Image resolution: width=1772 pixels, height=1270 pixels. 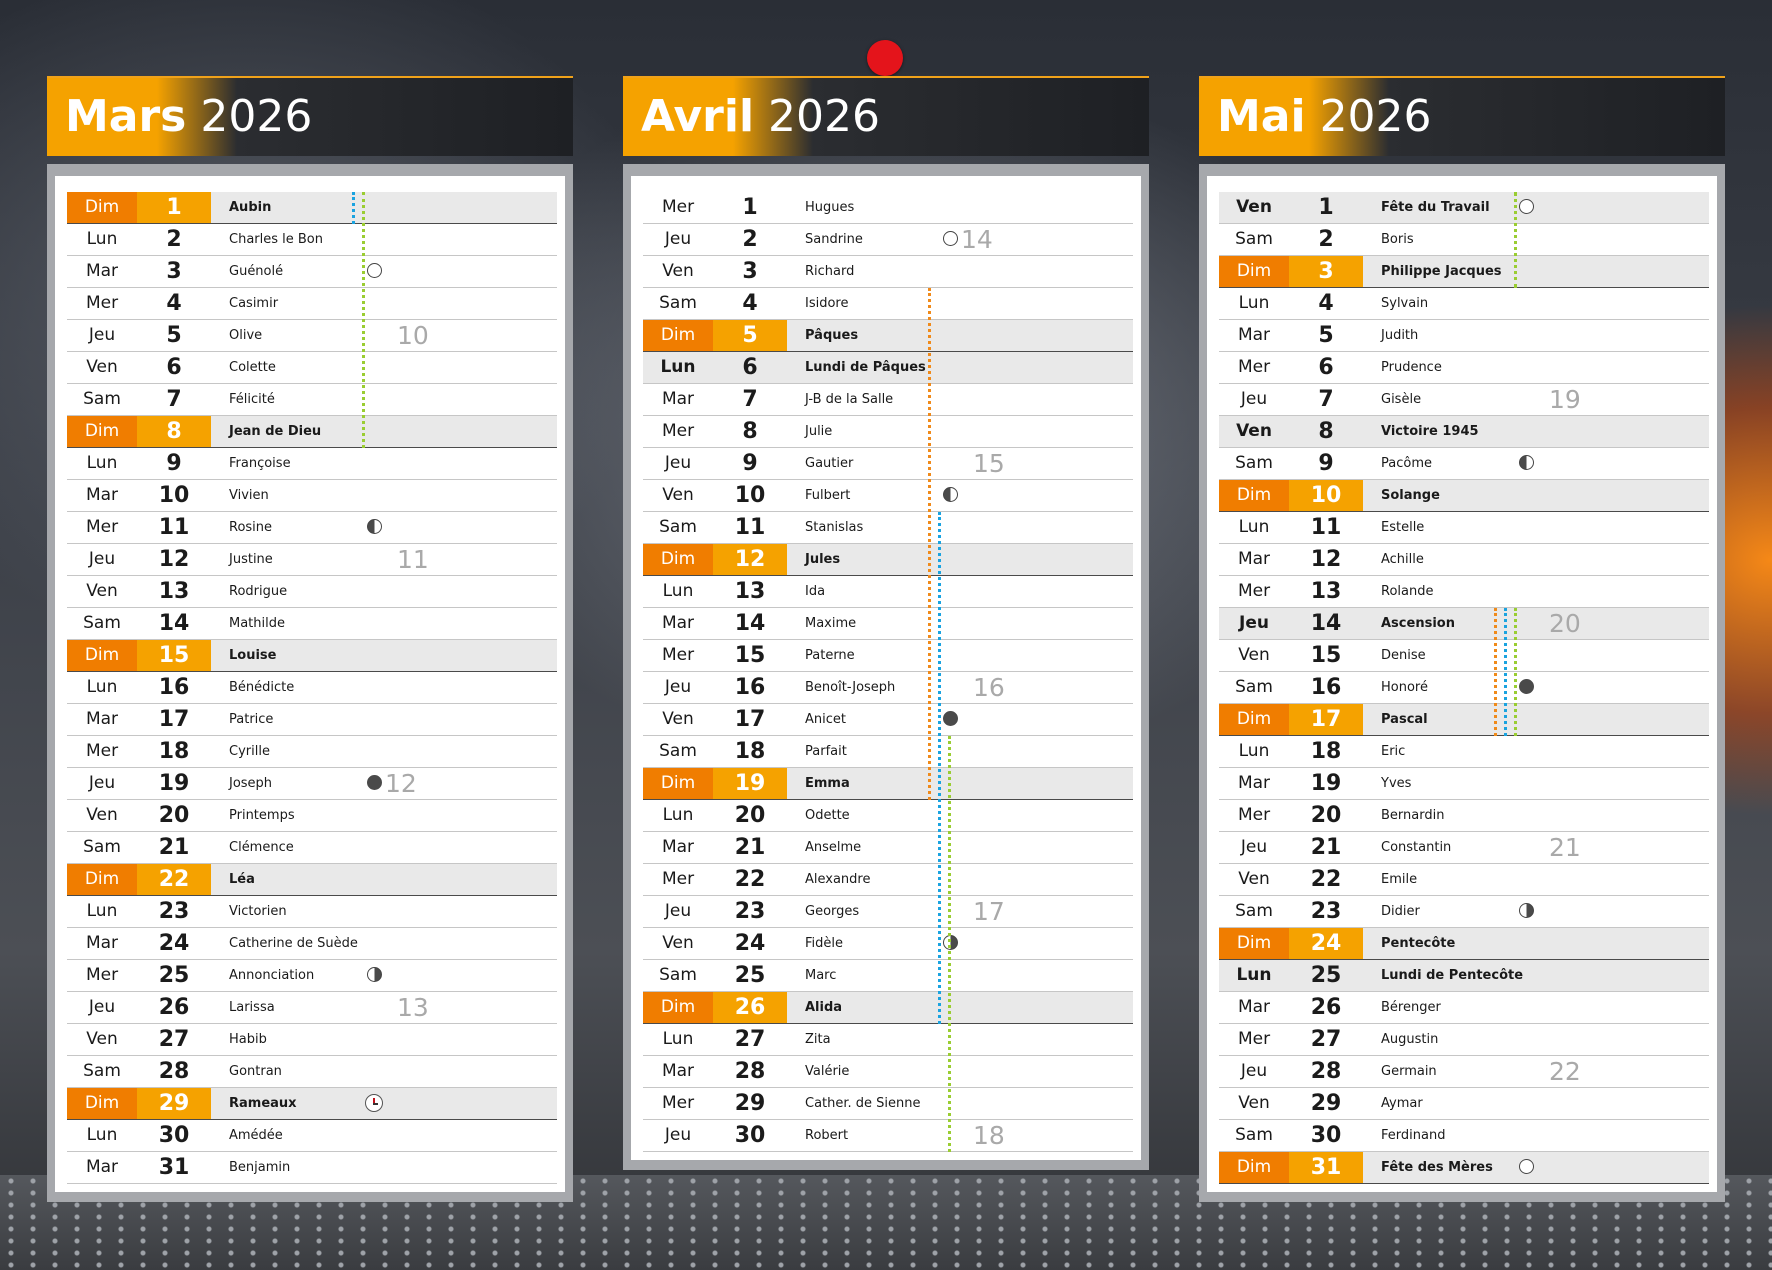 What do you see at coordinates (312, 880) in the screenshot?
I see `day-row: Dim 22 Léa` at bounding box center [312, 880].